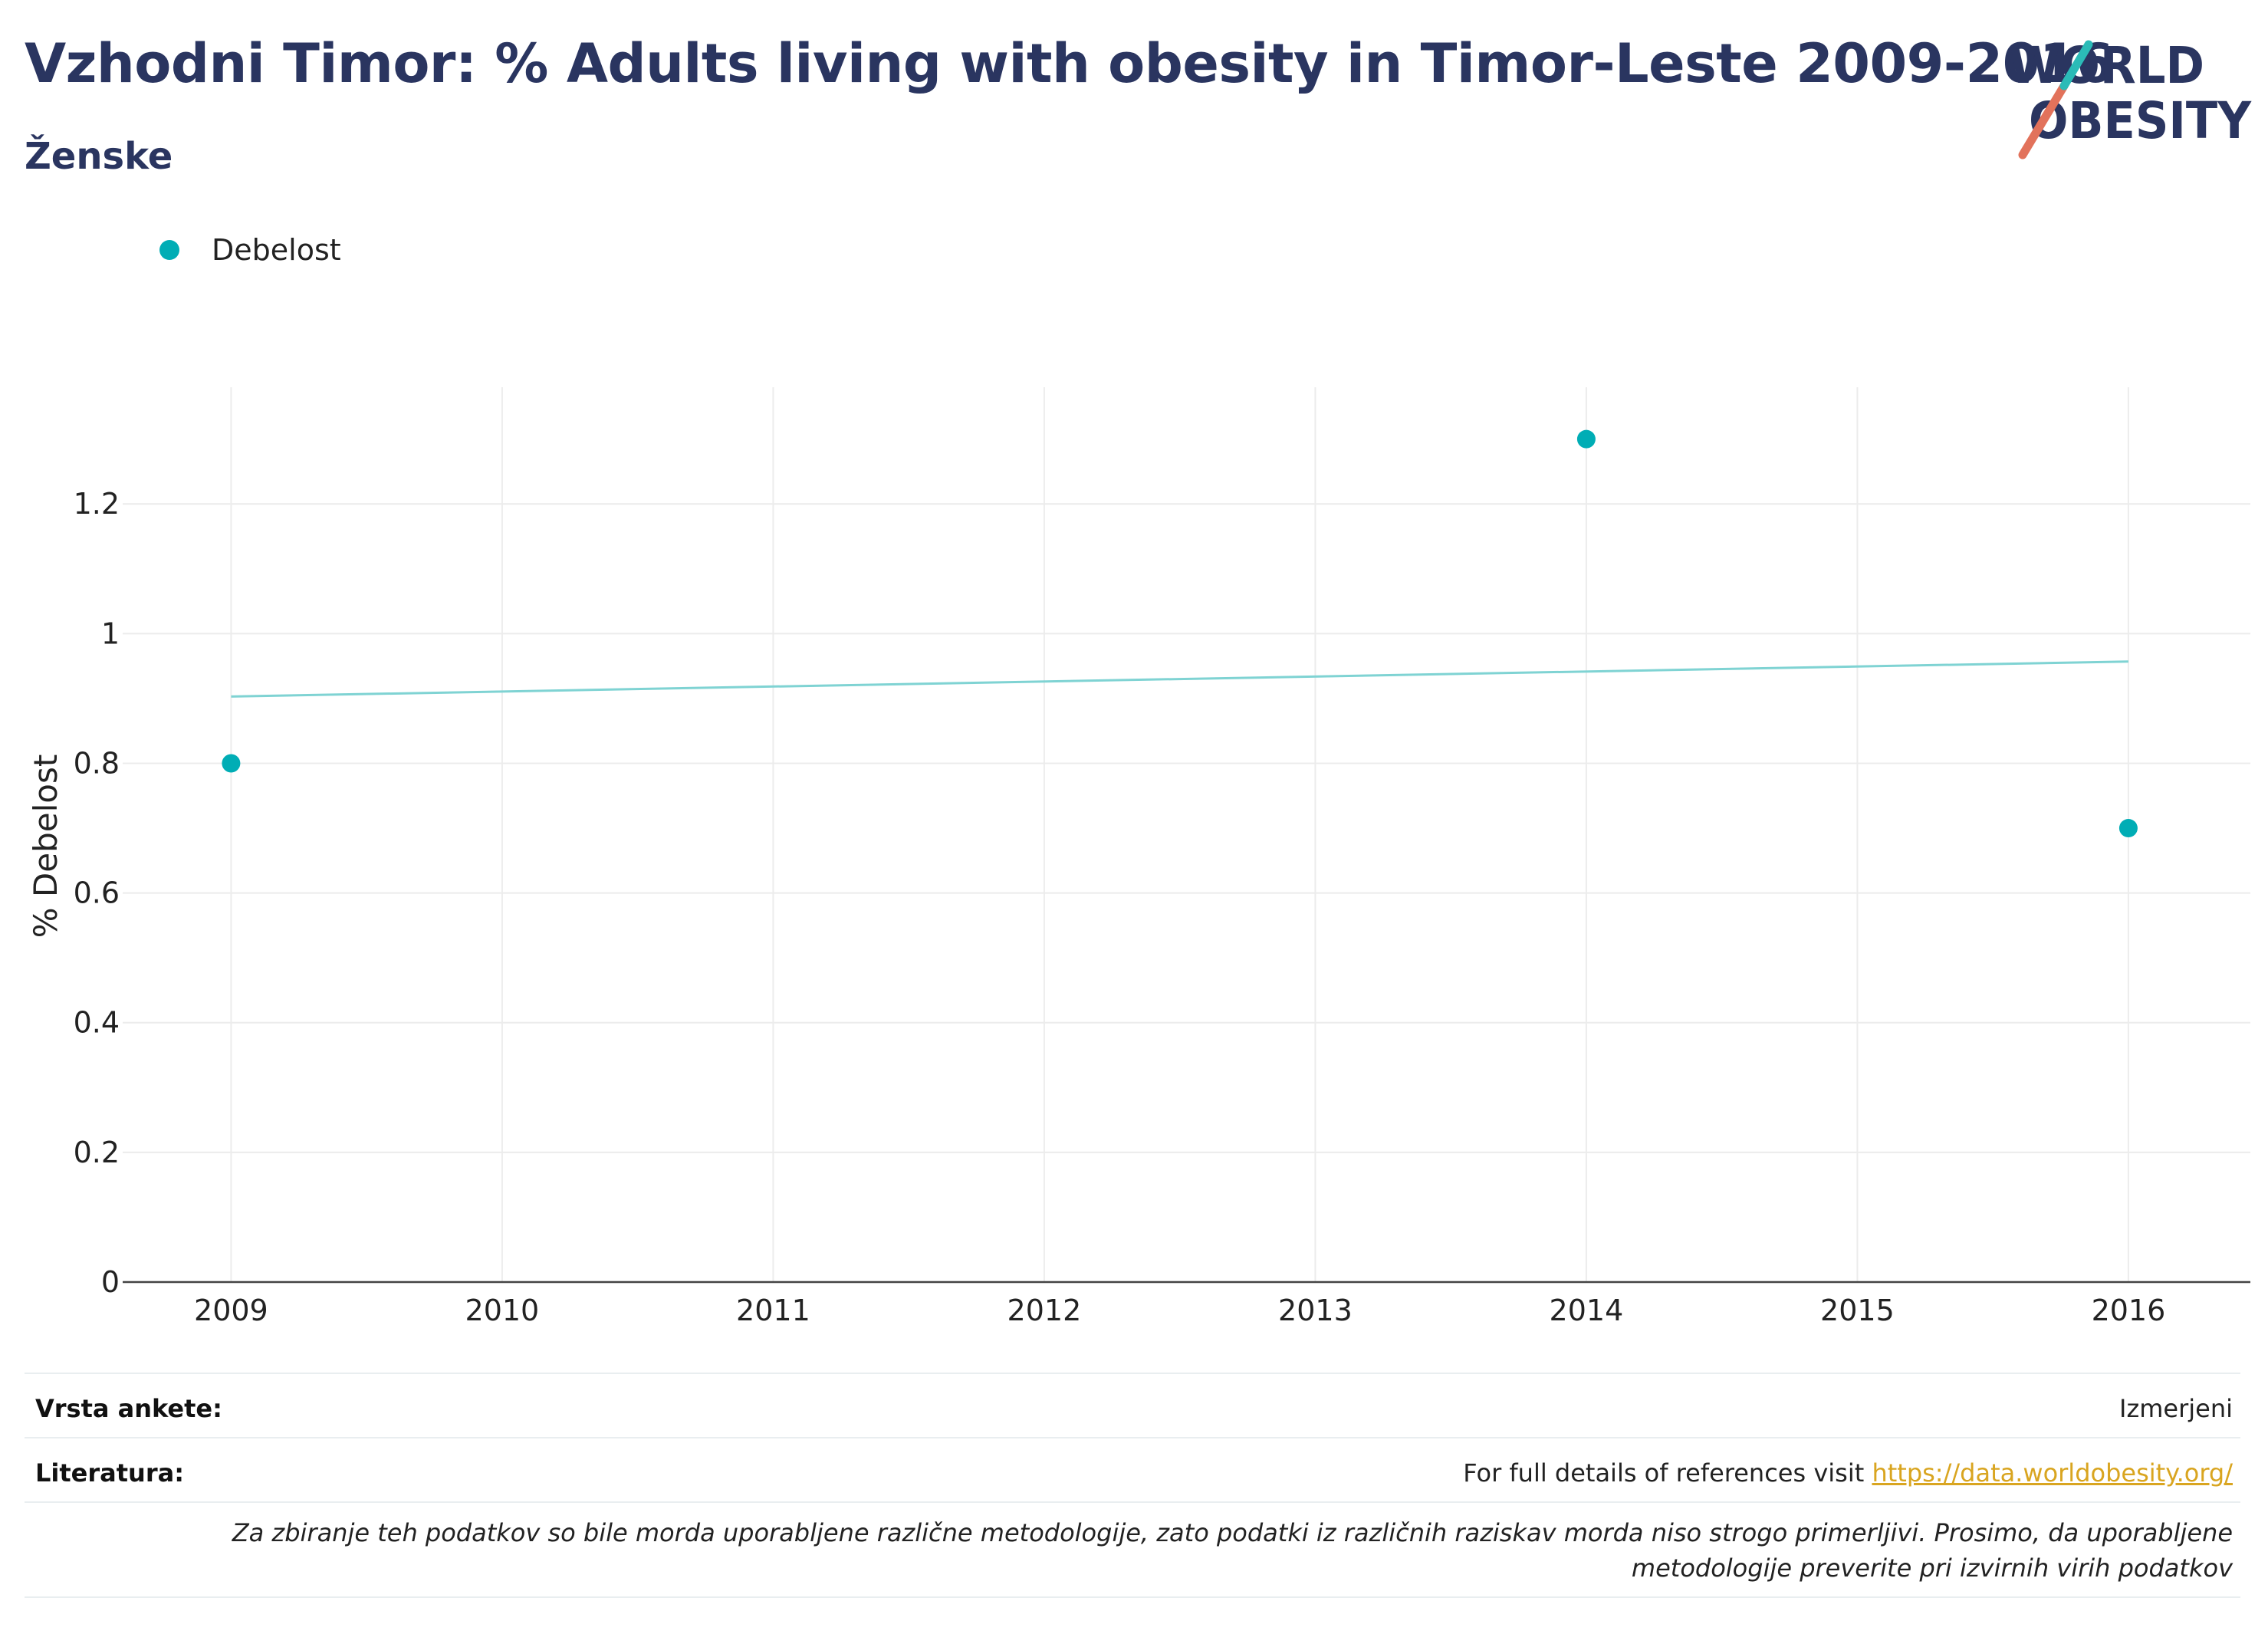 Image resolution: width=2268 pixels, height=1634 pixels. I want to click on x-tick-label: 2015, so click(1857, 1311).